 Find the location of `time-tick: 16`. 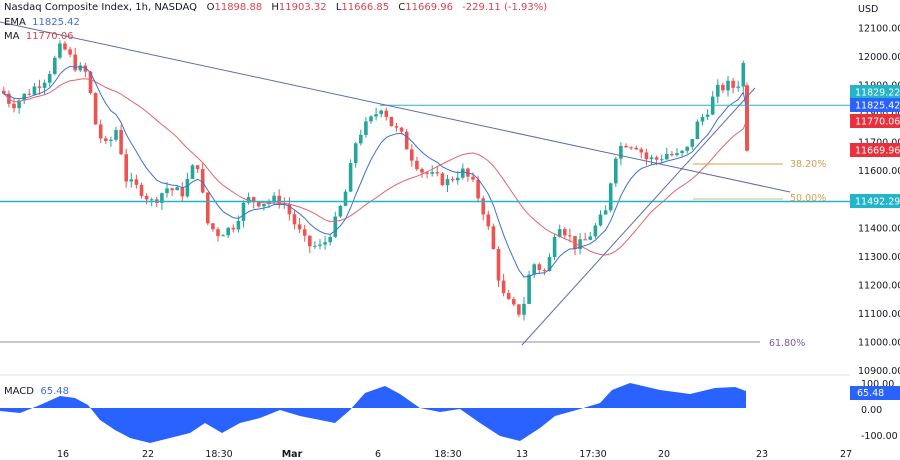

time-tick: 16 is located at coordinates (63, 454).